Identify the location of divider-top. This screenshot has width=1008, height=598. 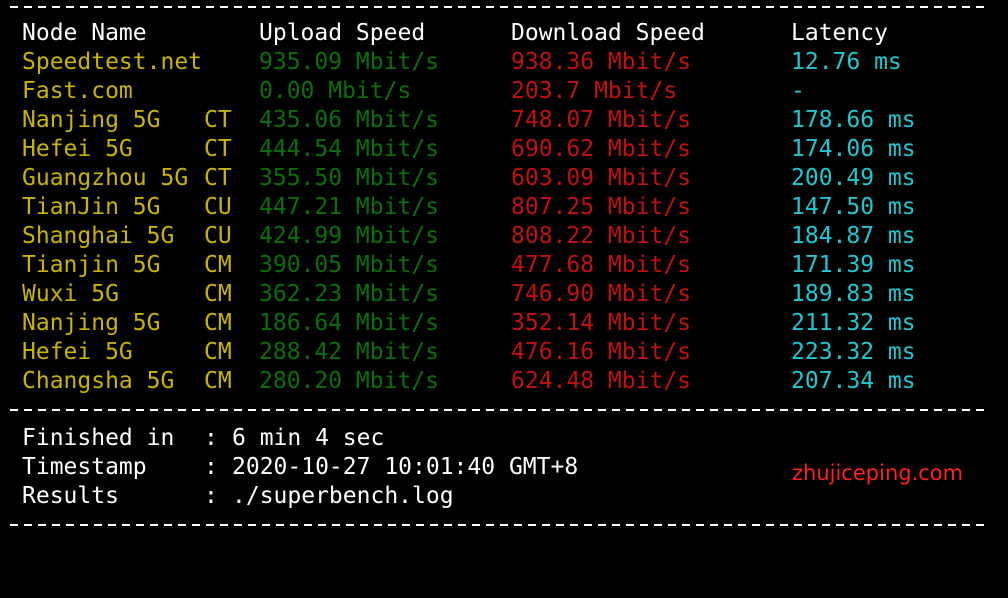
(500, 7).